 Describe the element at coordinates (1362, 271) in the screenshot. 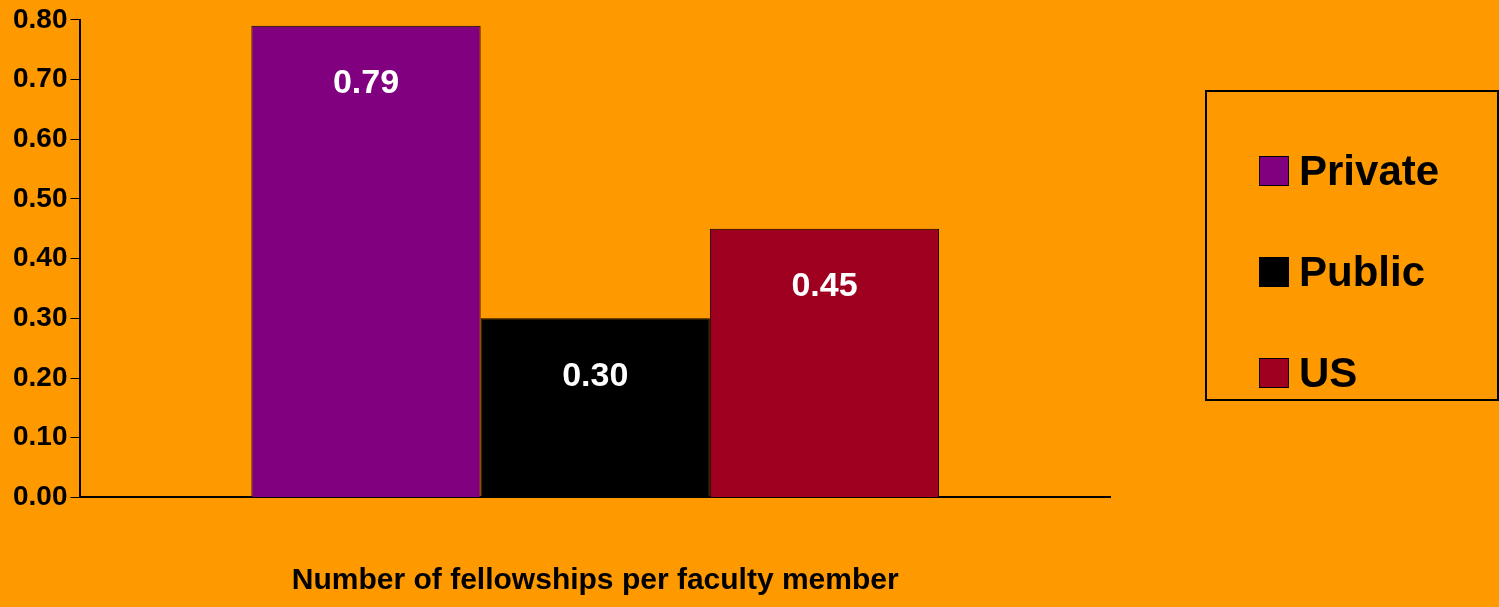

I see `legend-label: Public` at that location.